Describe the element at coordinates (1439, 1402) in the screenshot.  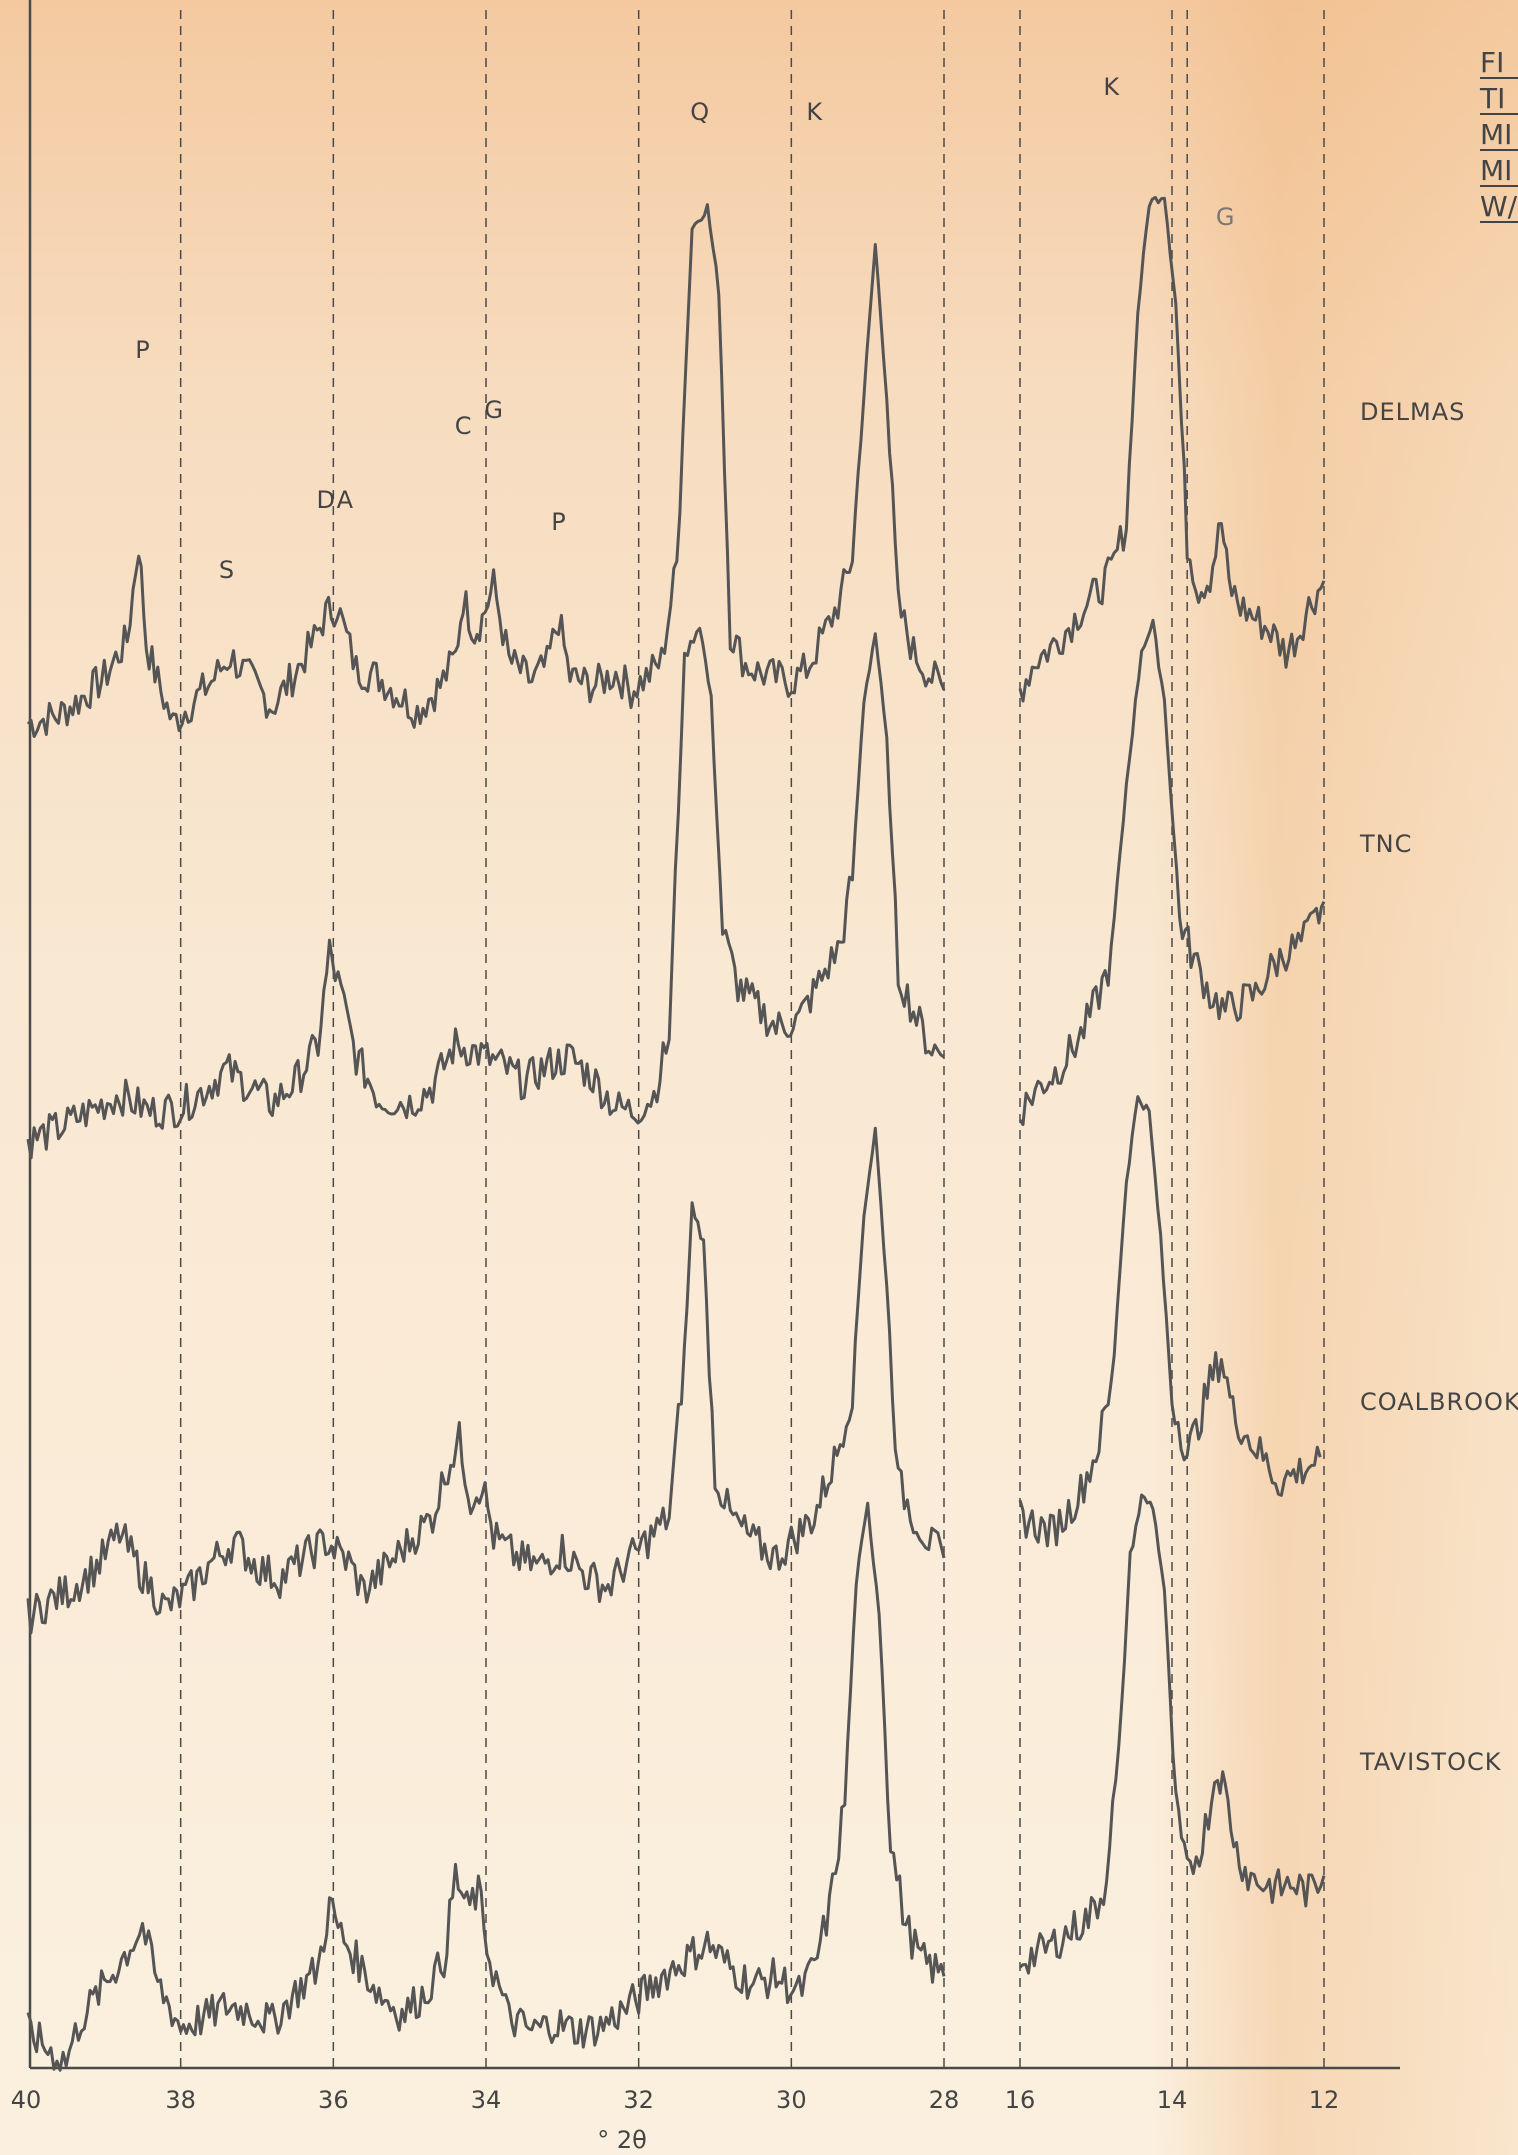
I see `series-label: COALBROOK` at that location.